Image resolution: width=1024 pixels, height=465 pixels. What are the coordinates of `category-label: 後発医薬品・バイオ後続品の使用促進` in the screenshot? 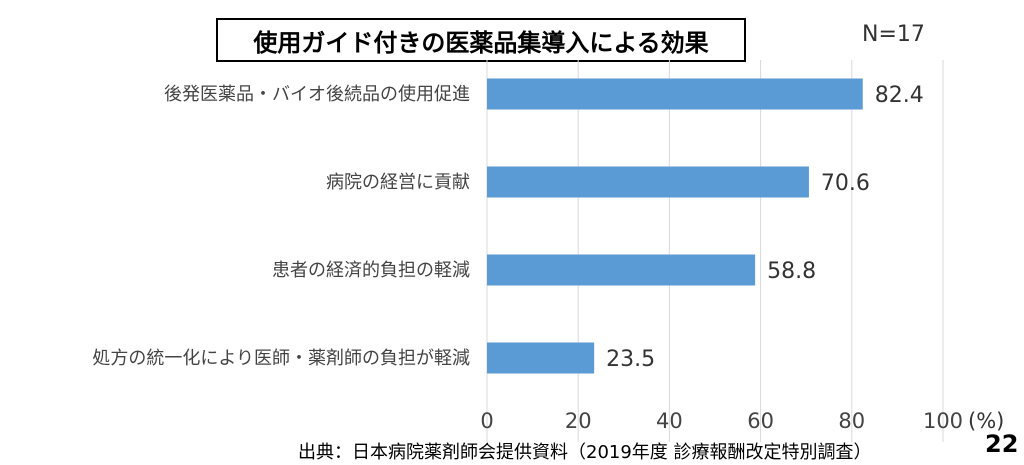 It's located at (317, 94).